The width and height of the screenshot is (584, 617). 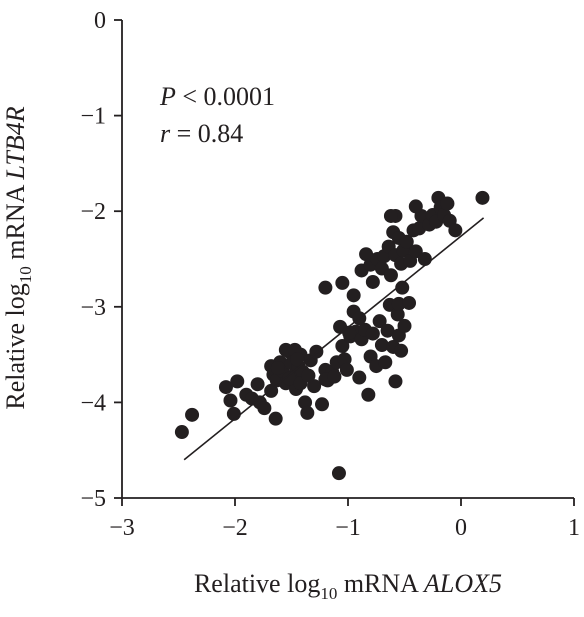 I want to click on x-title-subscript: 10, so click(x=328, y=593).